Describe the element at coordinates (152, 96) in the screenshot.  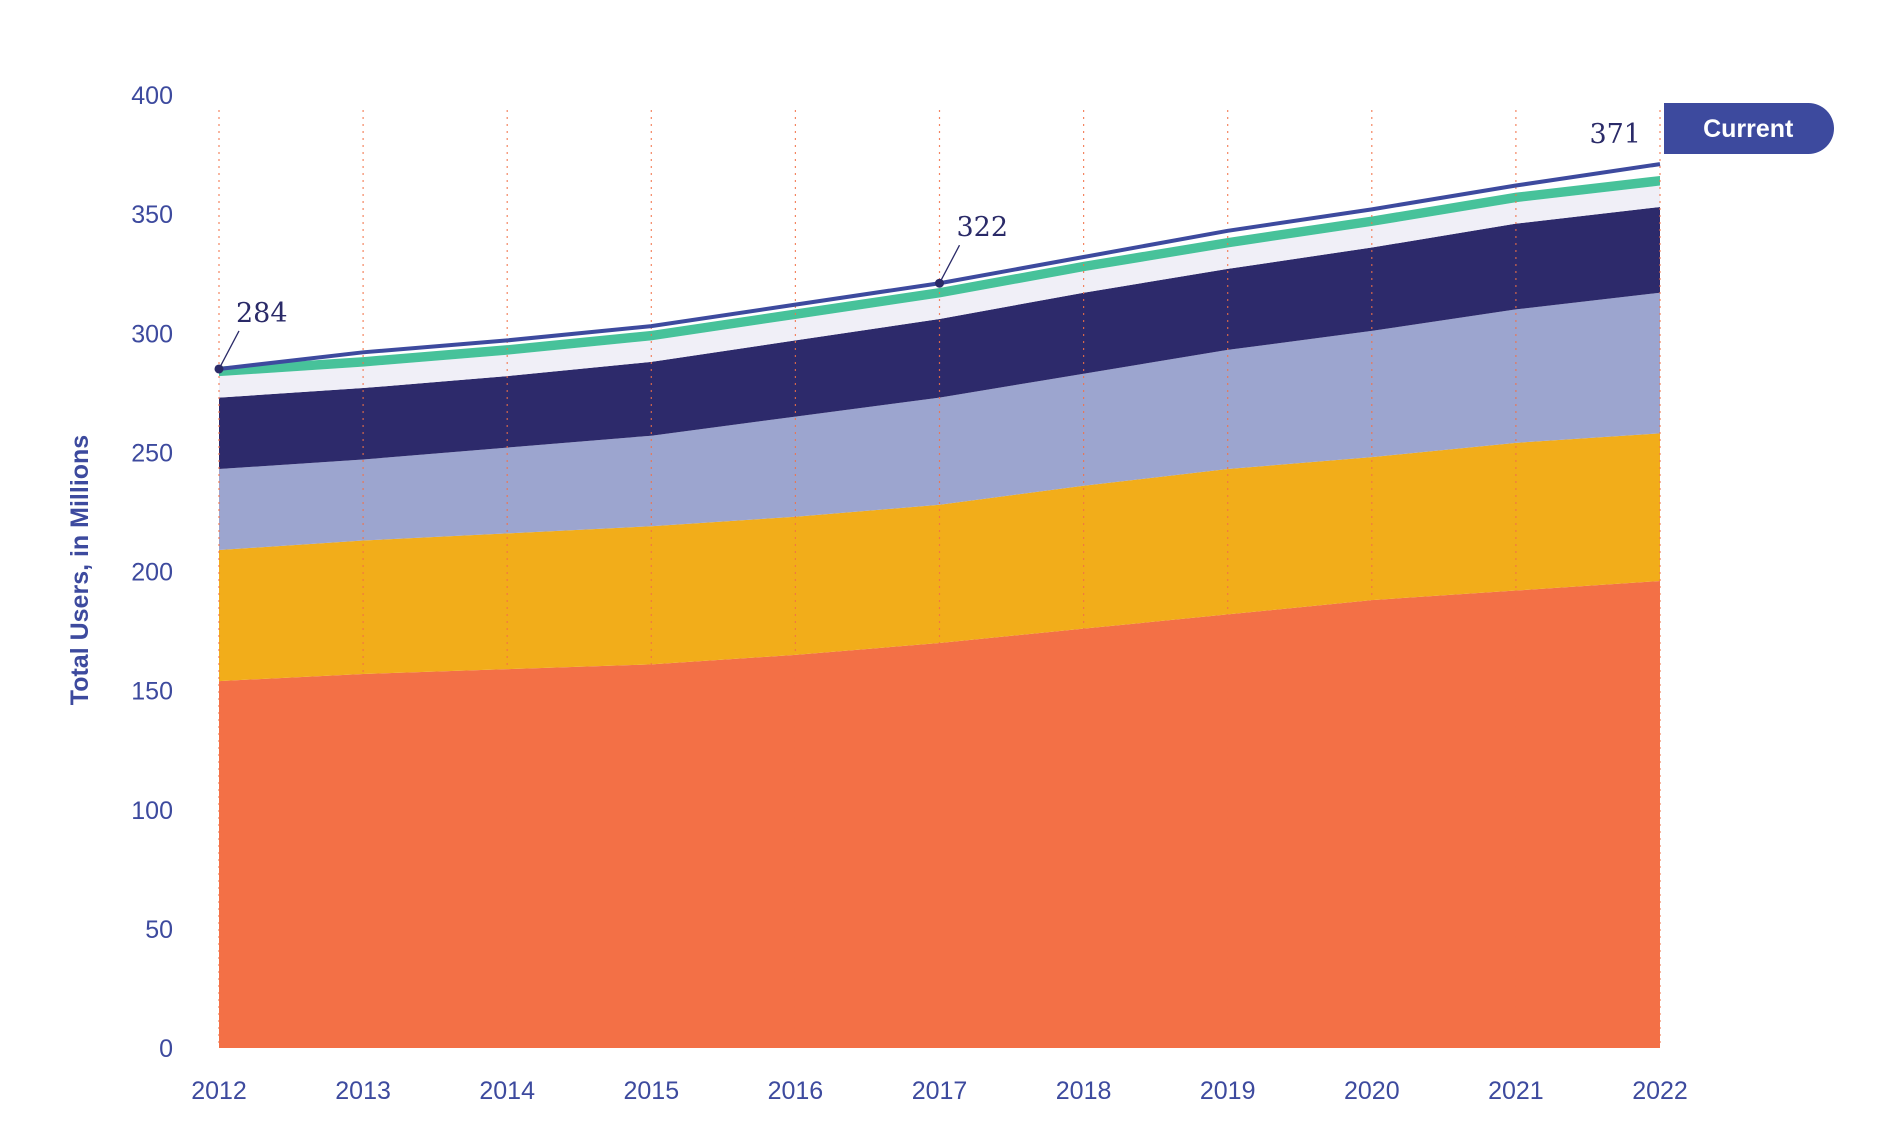
I see `y-tick-label-400: 400` at that location.